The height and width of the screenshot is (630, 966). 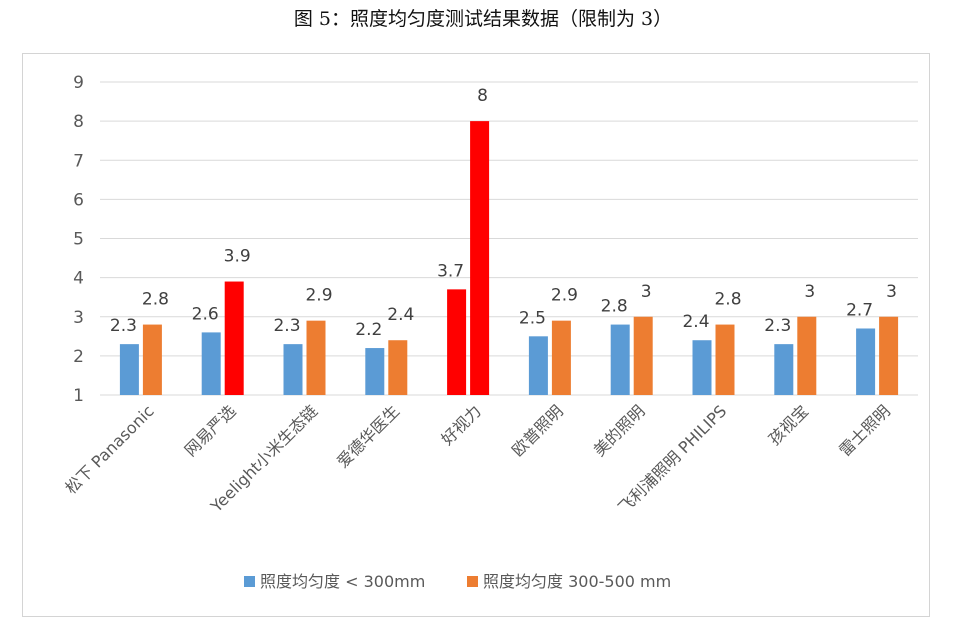 I want to click on data-label: 2.5, so click(x=532, y=318).